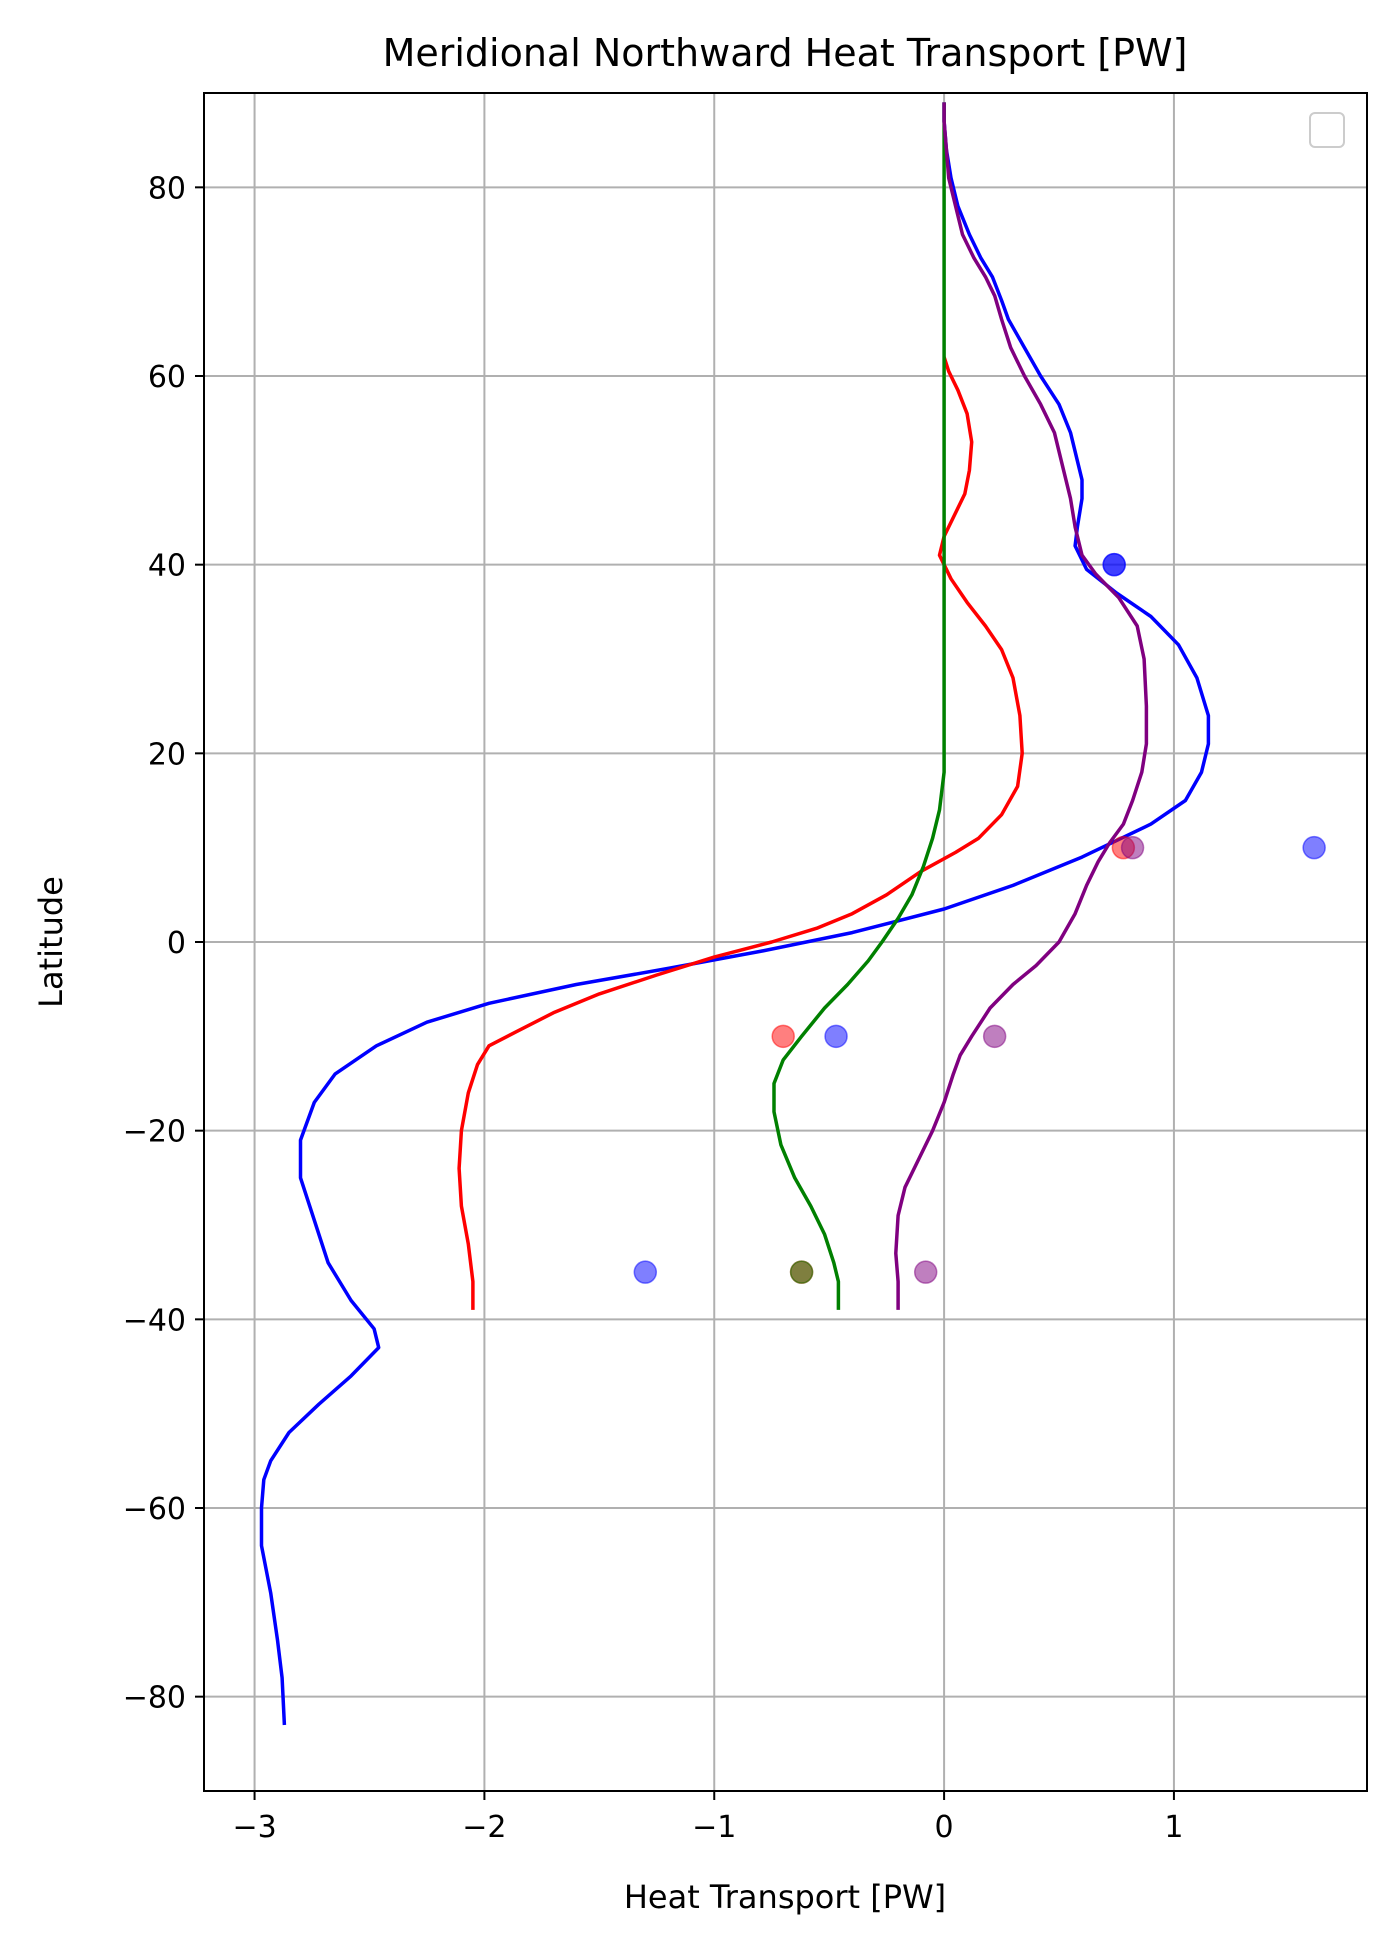  I want to click on y-tick-label: 0, so click(176, 943).